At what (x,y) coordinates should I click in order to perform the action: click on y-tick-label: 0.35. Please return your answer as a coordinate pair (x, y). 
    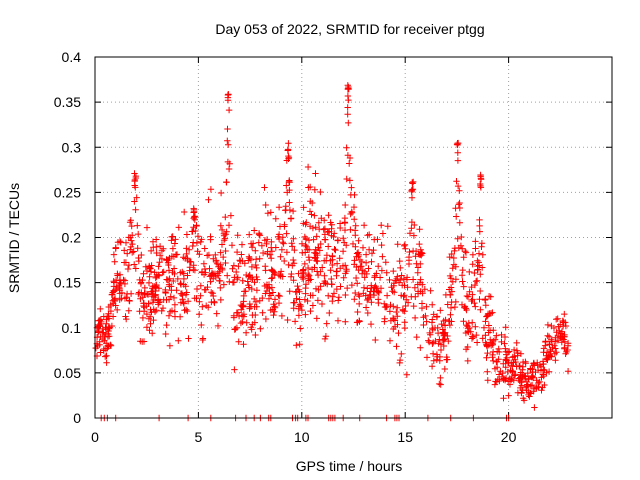
    Looking at the image, I should click on (67, 102).